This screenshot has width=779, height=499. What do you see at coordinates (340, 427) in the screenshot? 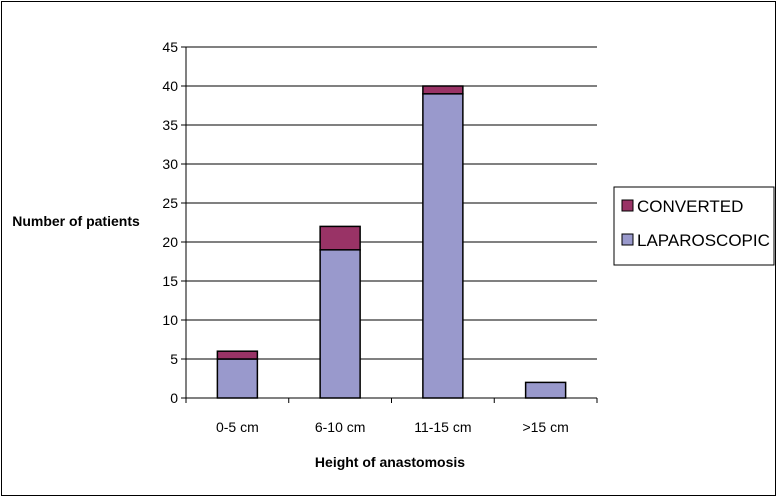
I see `x-tick-label: 6-10 cm` at bounding box center [340, 427].